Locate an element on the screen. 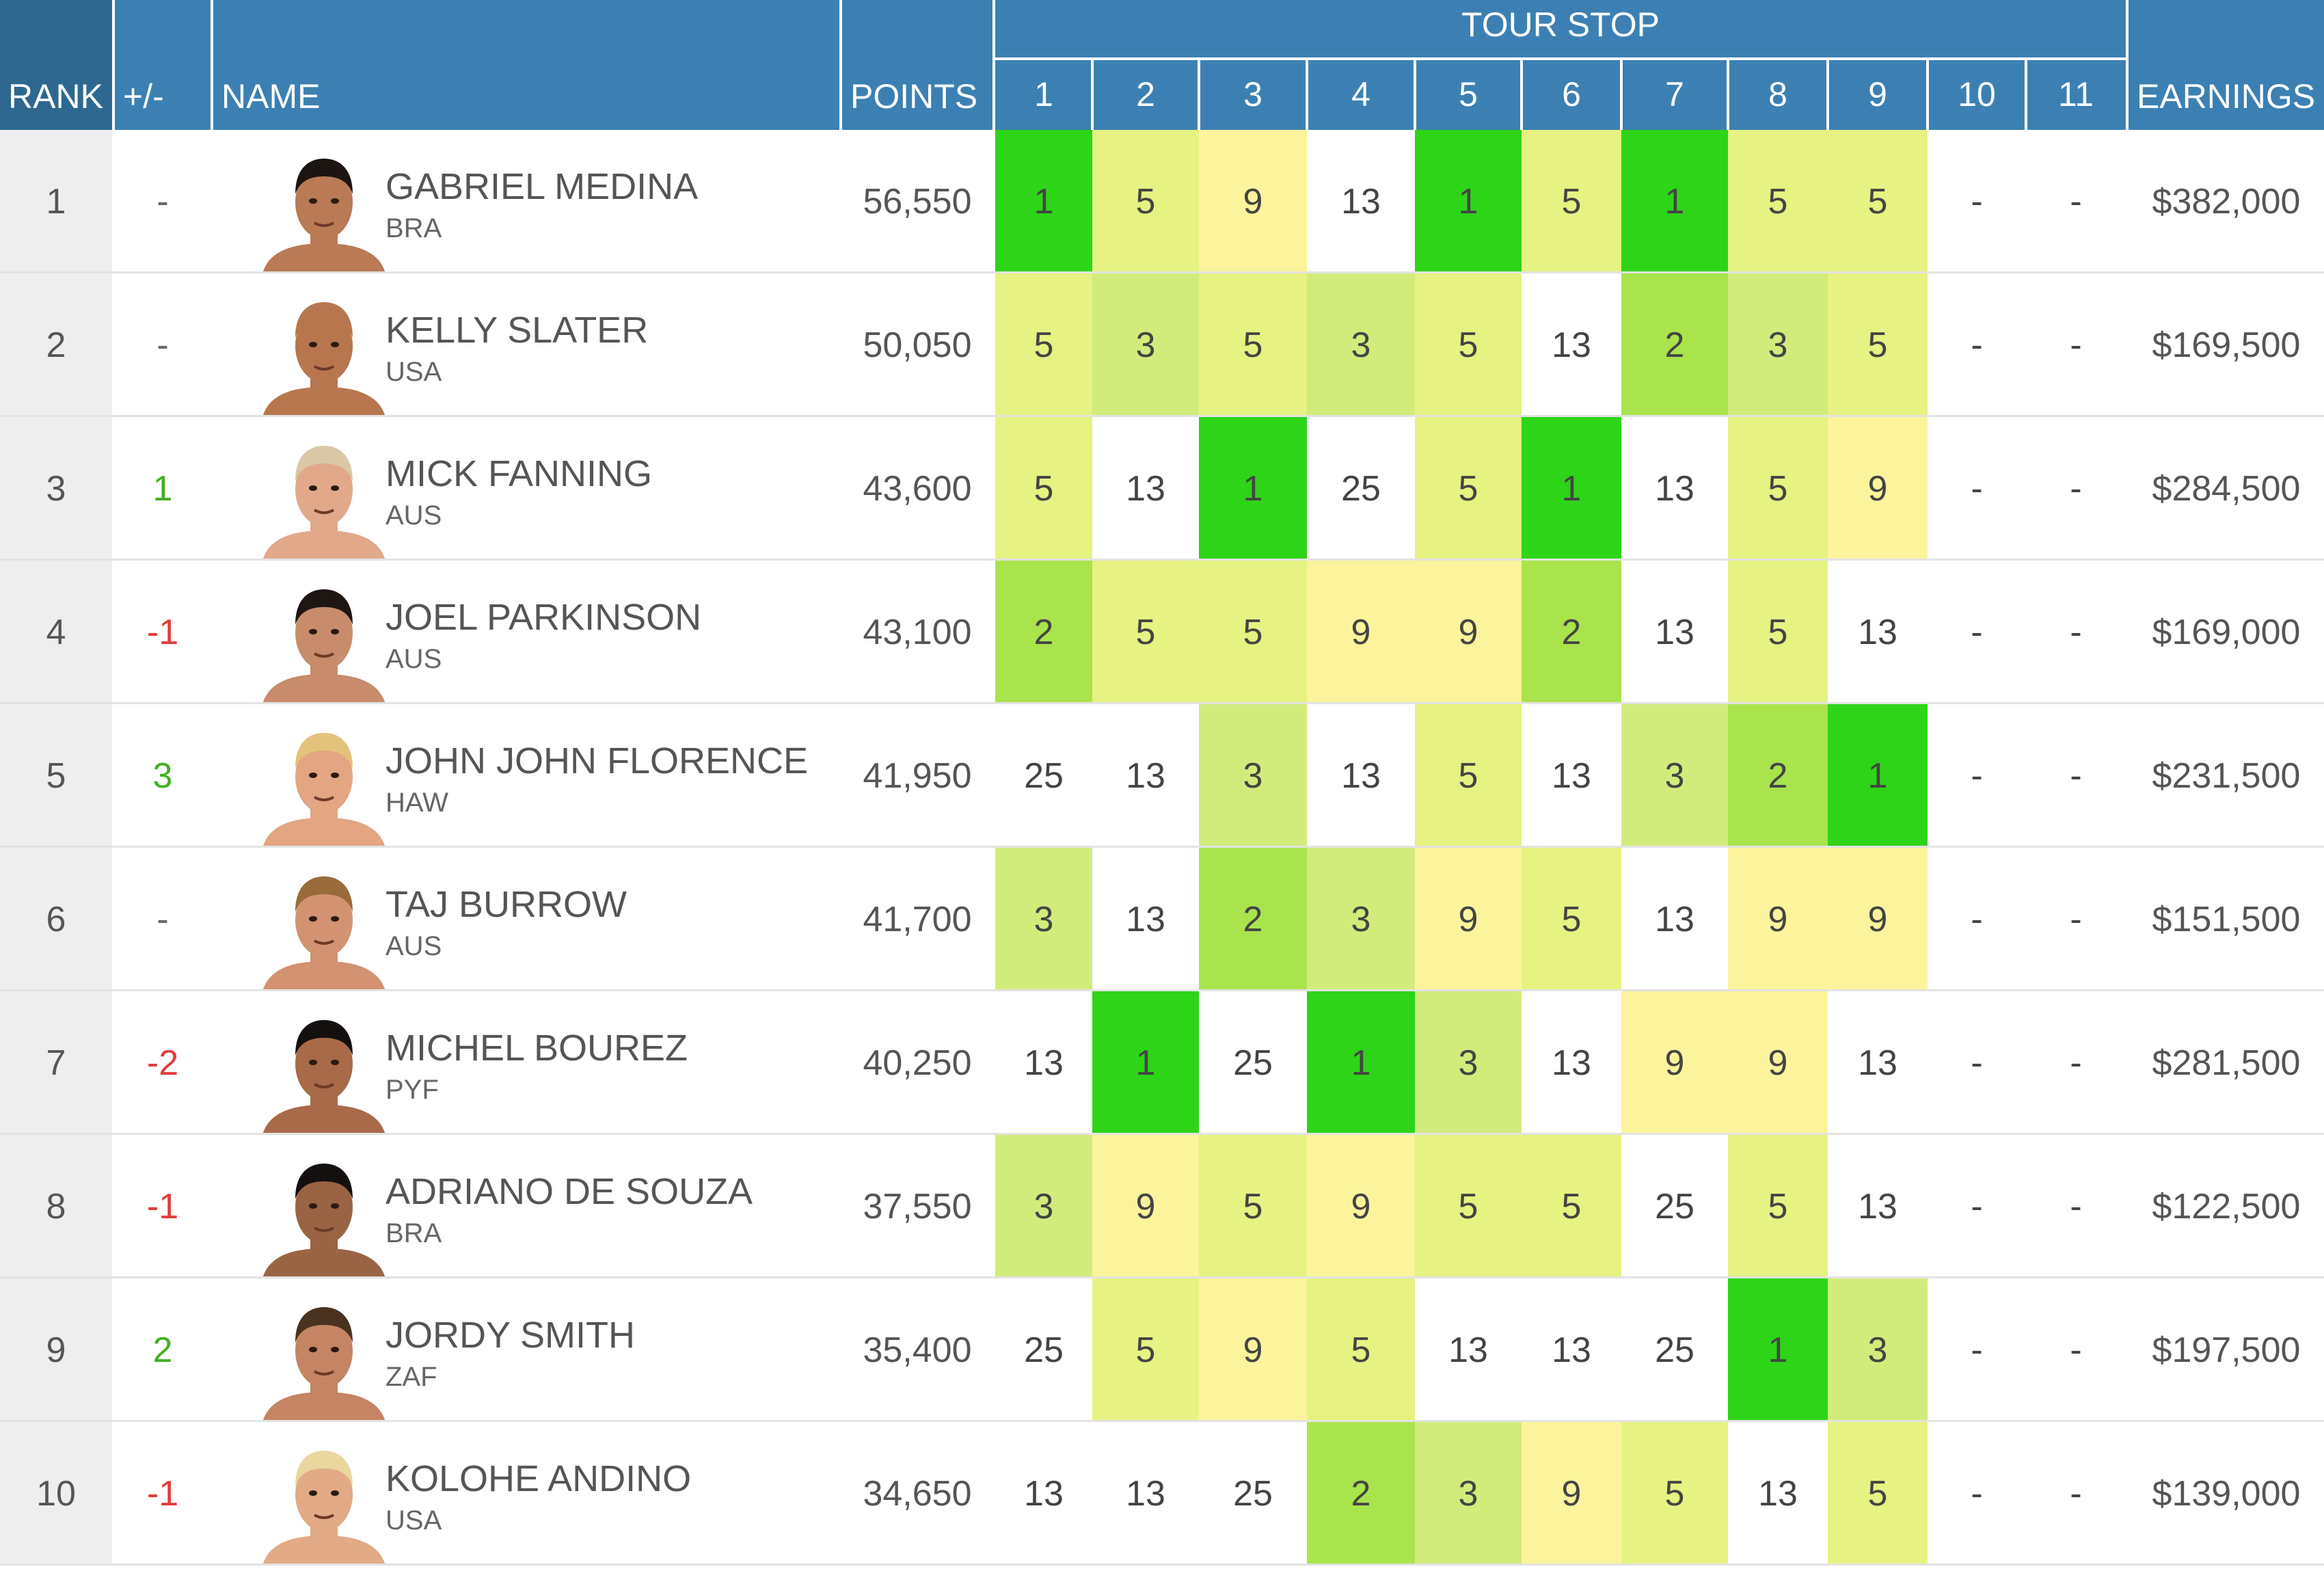  stop-result-7: 5 is located at coordinates (1674, 1494).